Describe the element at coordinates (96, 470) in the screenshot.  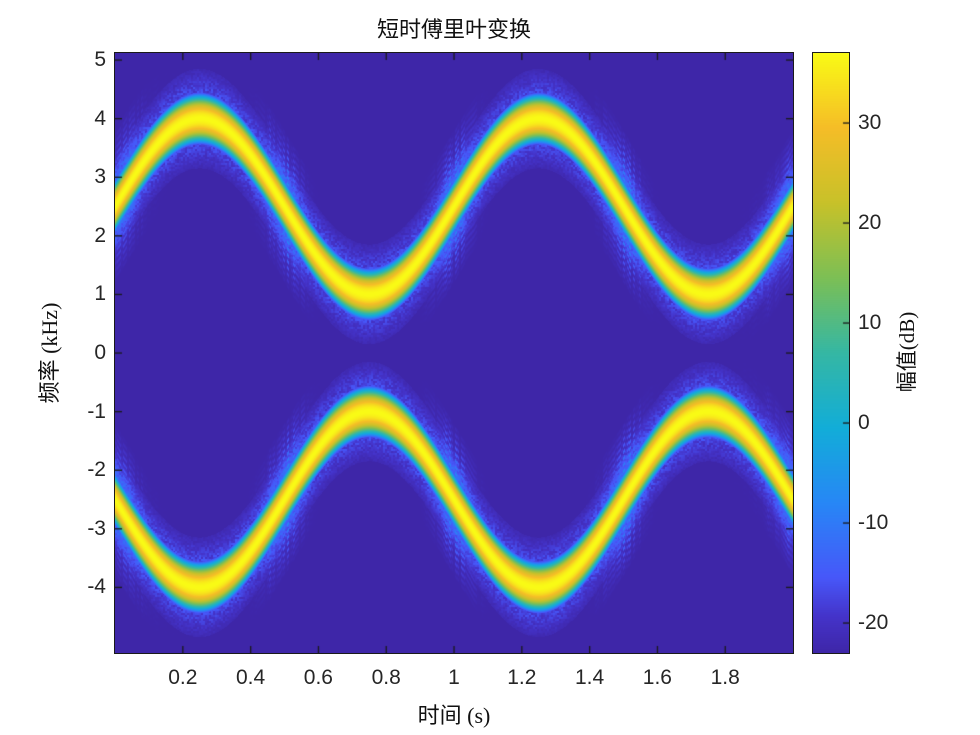
I see `y-tick-label: -2` at that location.